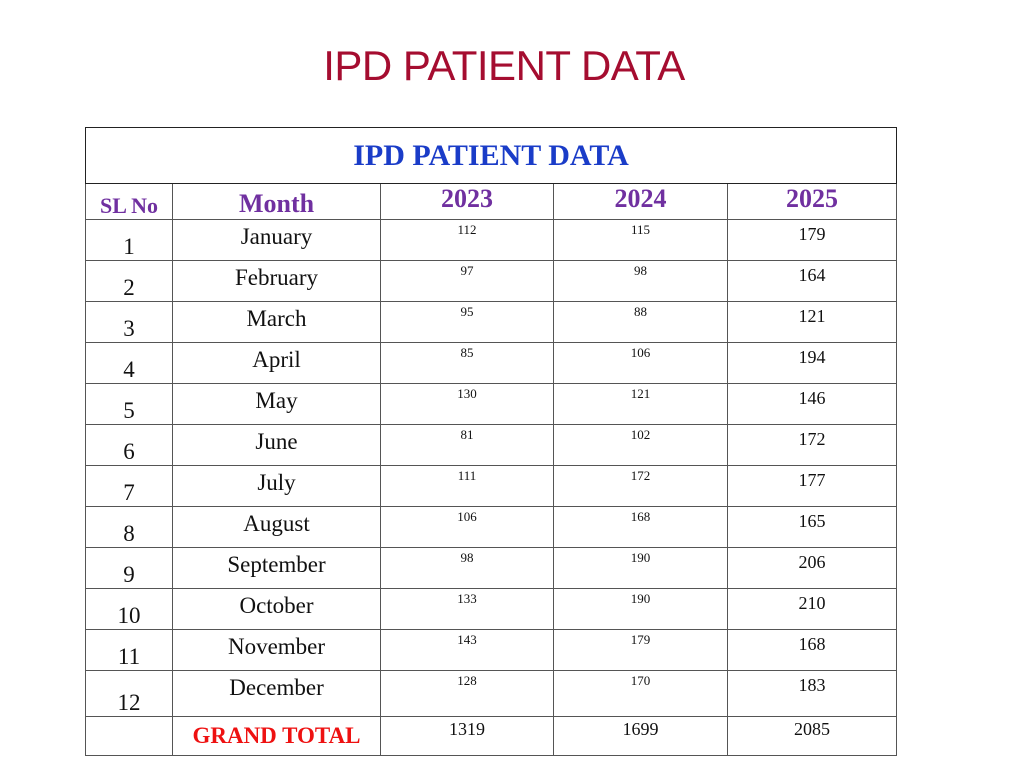 Image resolution: width=1024 pixels, height=768 pixels. I want to click on table-row: 5 May 130 121 146, so click(491, 404).